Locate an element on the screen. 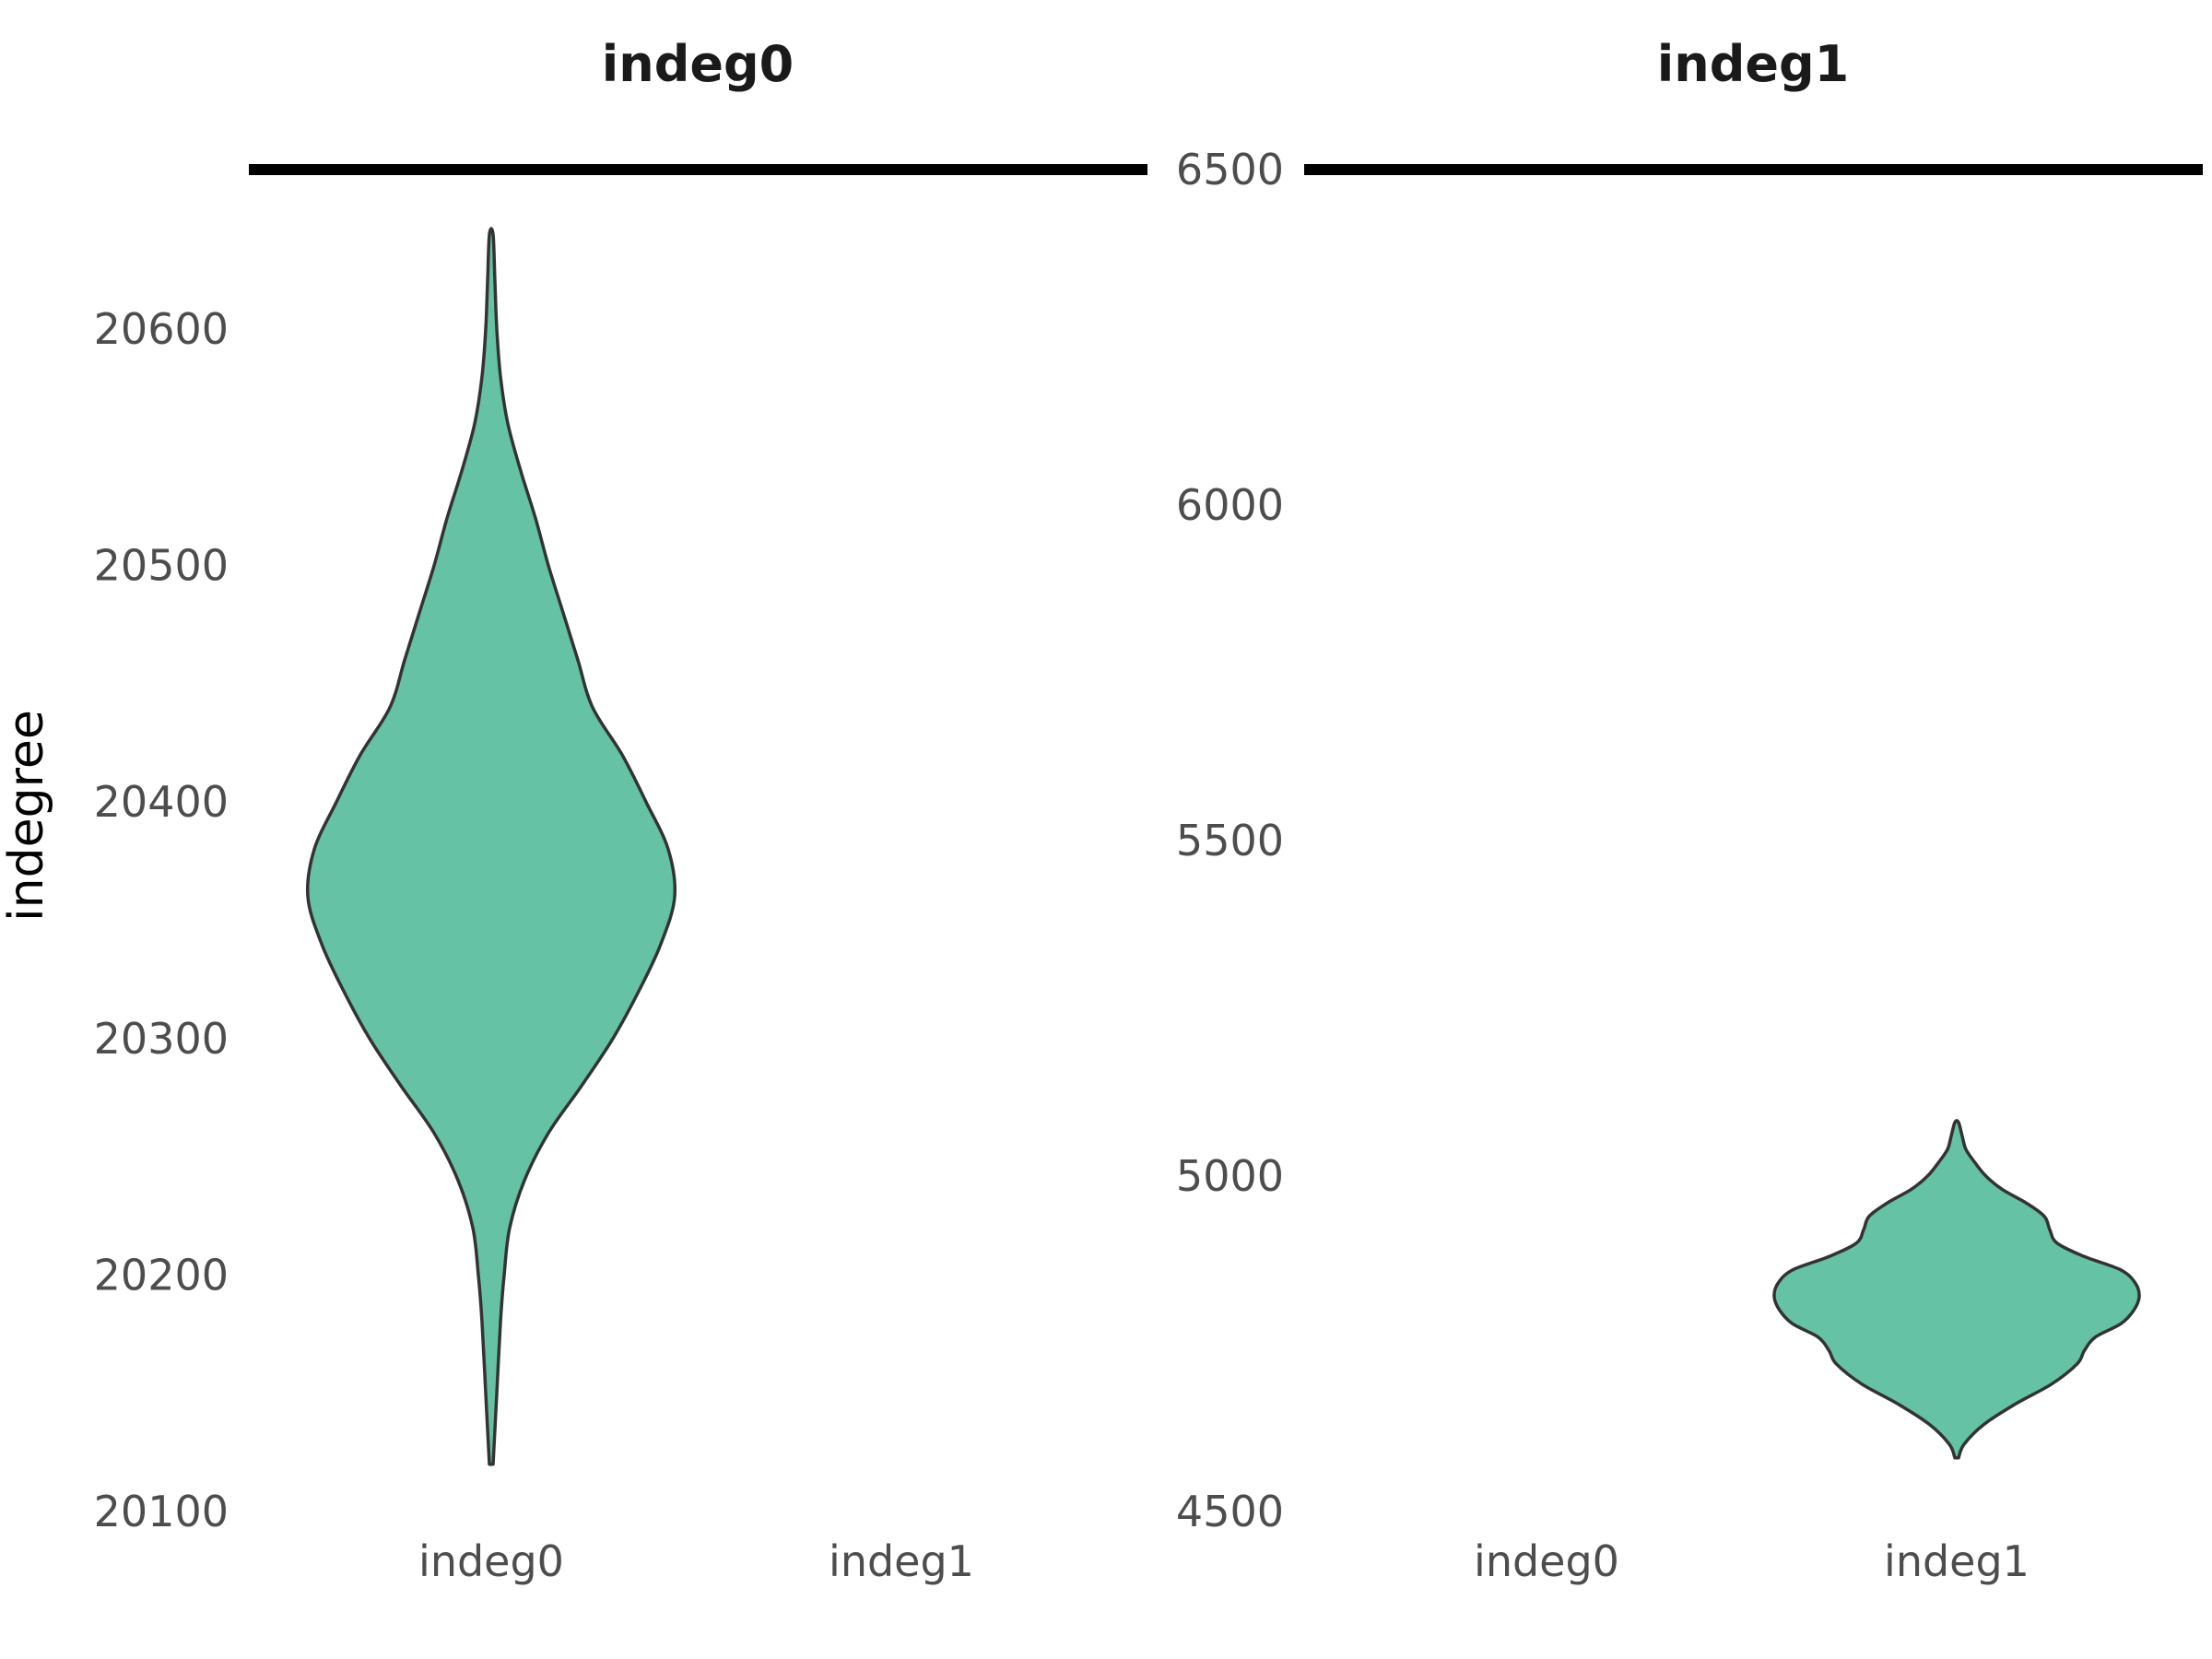 The height and width of the screenshot is (1659, 2212). y-tick-label: 20600 is located at coordinates (161, 329).